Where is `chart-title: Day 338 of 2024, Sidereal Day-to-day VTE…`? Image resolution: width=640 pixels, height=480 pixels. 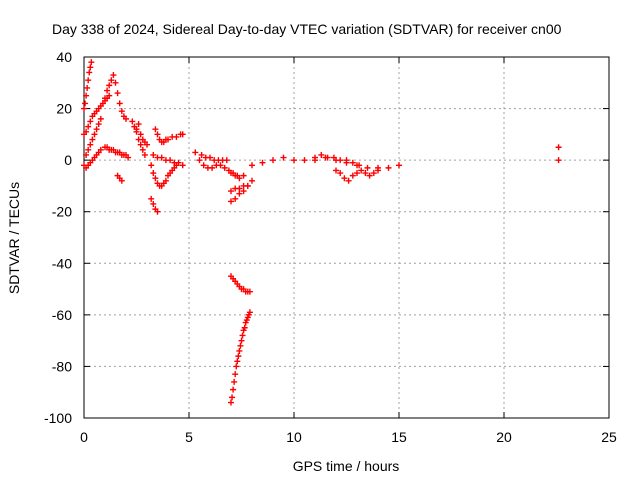
chart-title: Day 338 of 2024, Sidereal Day-to-day VTE… is located at coordinates (307, 29).